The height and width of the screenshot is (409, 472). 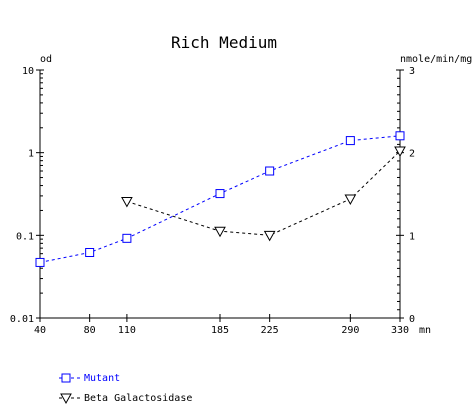 I want to click on x-tick-label: 185, so click(x=220, y=330).